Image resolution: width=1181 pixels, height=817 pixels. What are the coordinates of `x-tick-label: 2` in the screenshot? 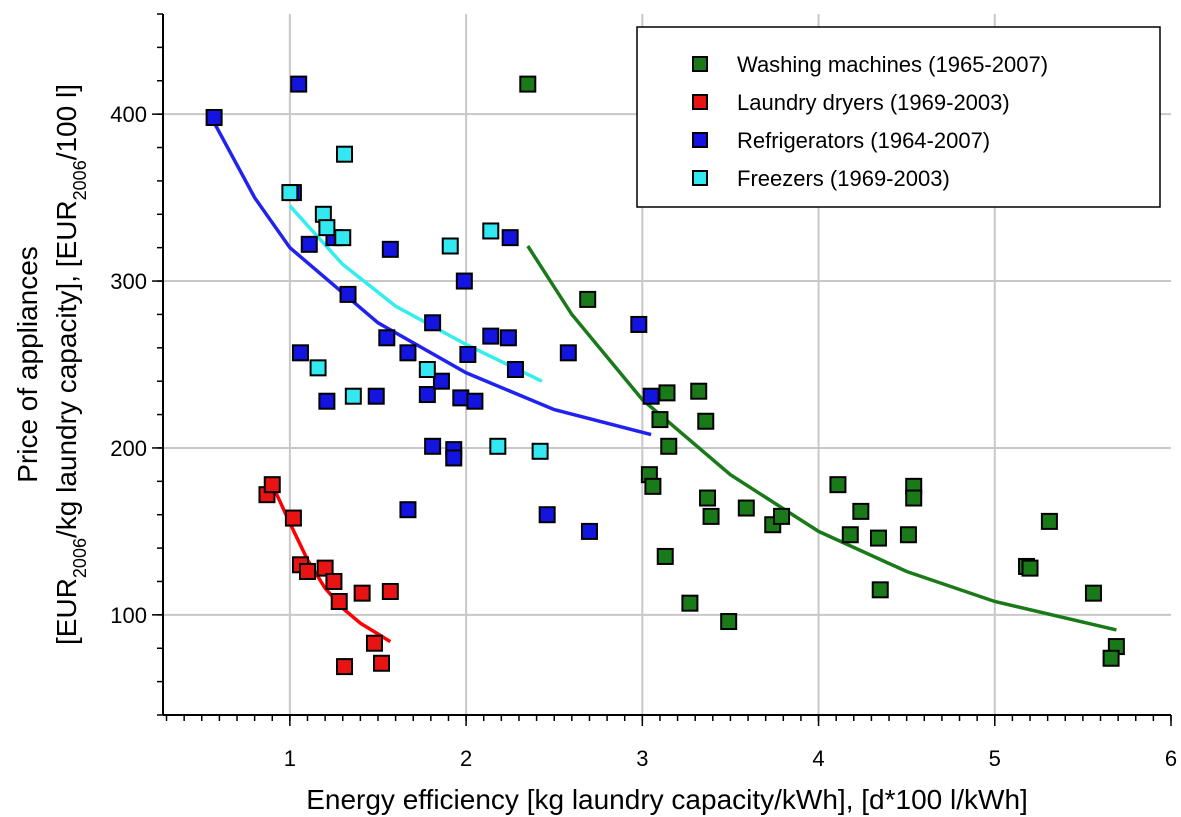 It's located at (466, 758).